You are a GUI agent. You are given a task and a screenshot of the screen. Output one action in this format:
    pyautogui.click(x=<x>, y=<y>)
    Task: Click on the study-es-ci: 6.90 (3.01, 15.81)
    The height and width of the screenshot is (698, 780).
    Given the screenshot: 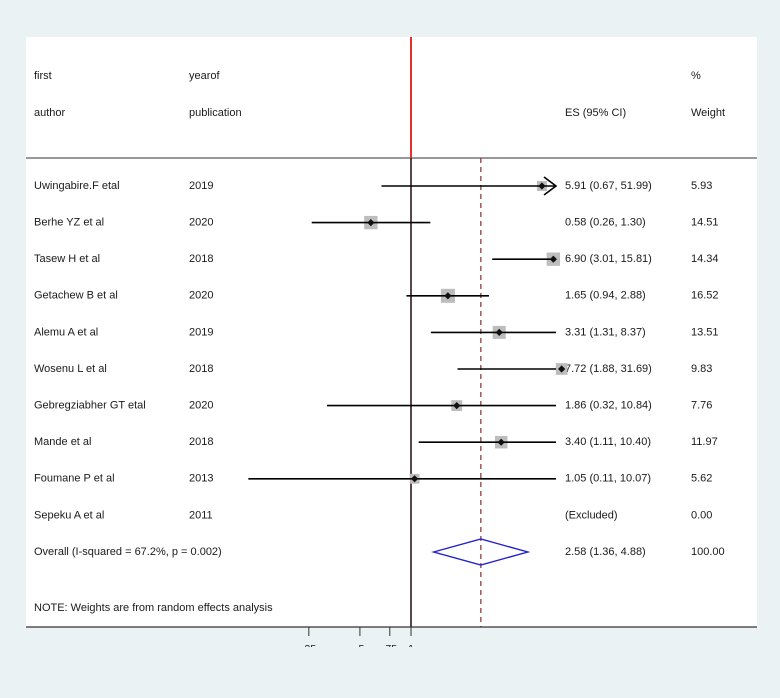 What is the action you would take?
    pyautogui.click(x=608, y=259)
    